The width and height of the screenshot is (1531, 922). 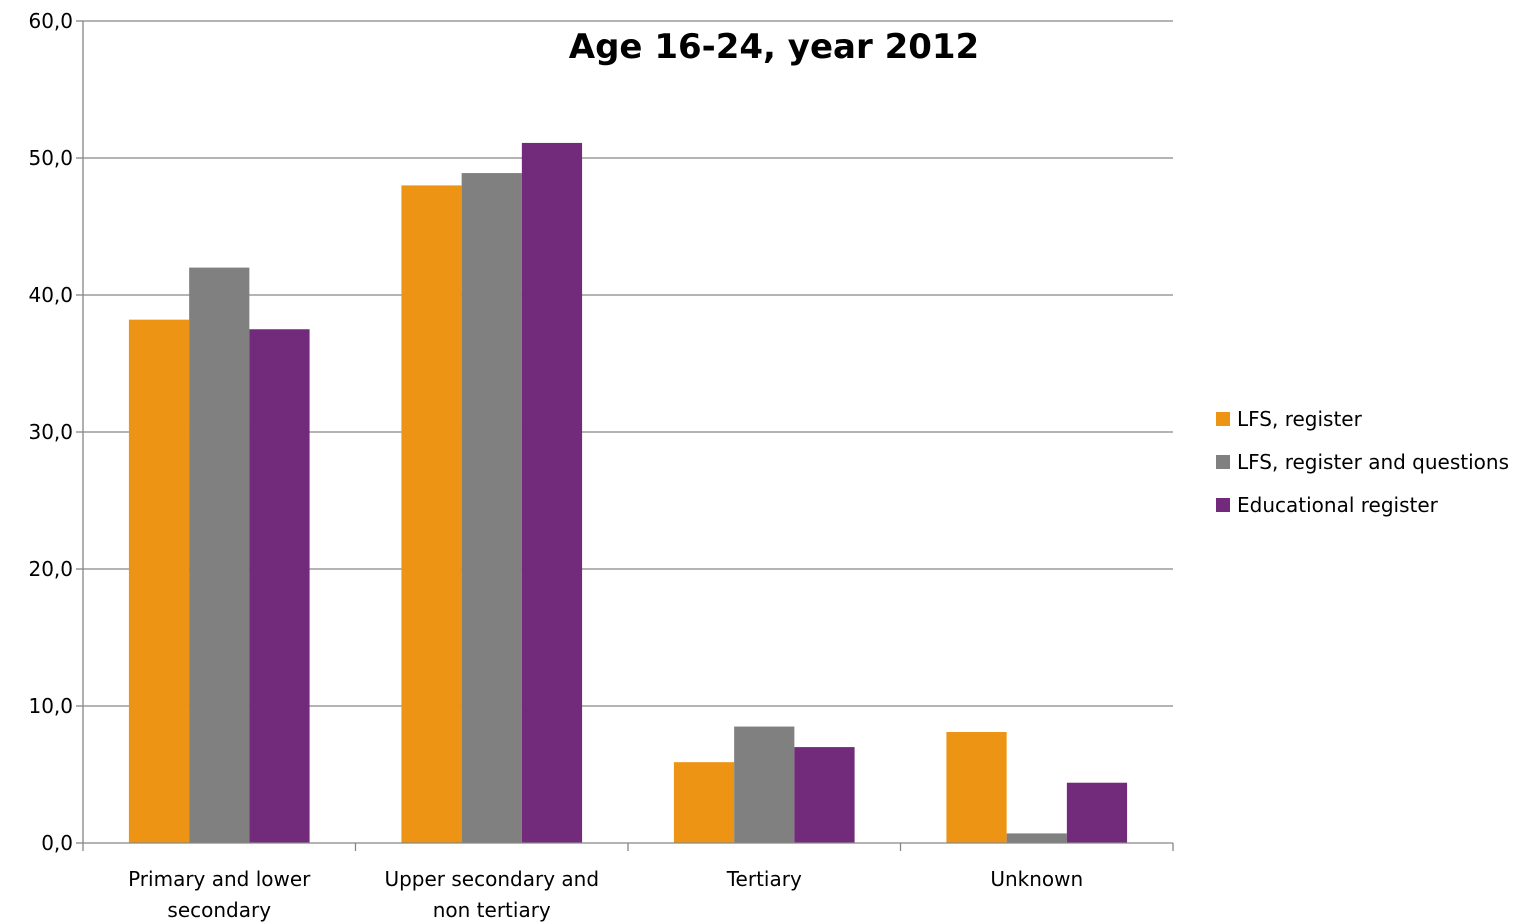 I want to click on y-tick-label: 20,0, so click(x=50, y=569).